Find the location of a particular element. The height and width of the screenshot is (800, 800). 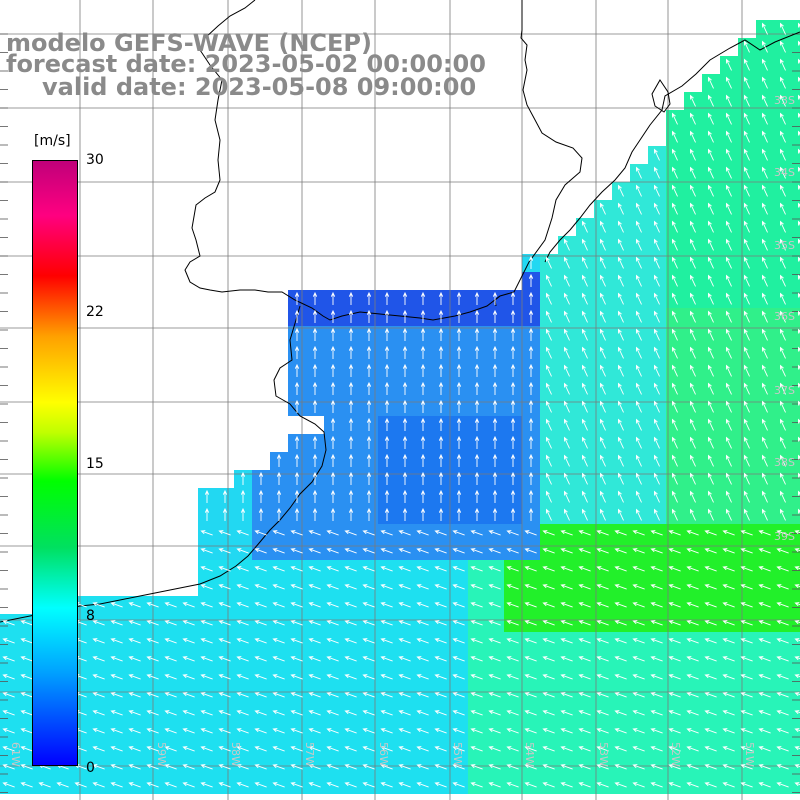

lon-label: 53W is located at coordinates (603, 754).